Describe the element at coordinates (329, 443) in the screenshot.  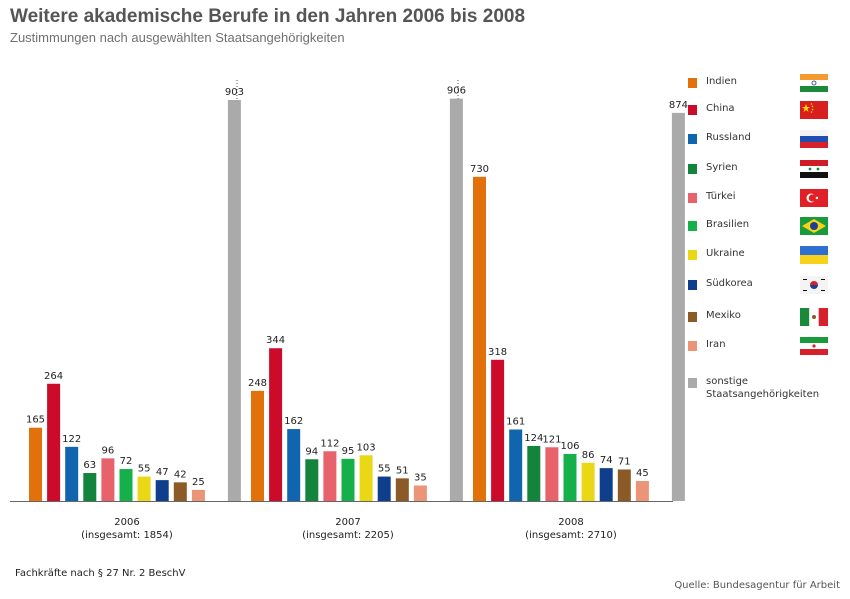
I see `data-label: 112` at that location.